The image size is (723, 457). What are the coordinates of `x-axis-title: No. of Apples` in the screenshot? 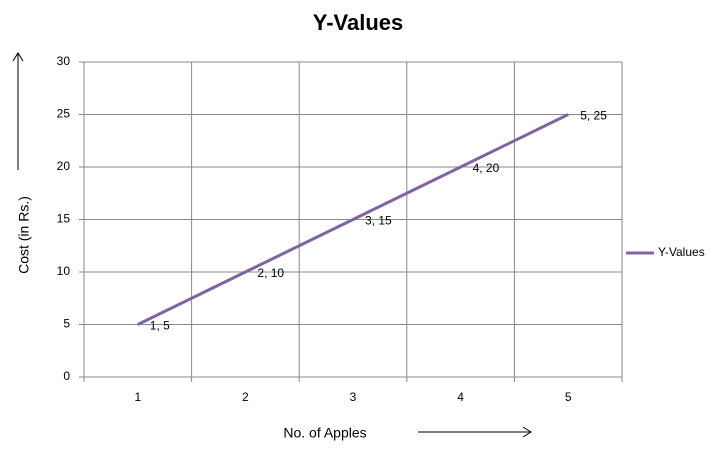 It's located at (324, 433).